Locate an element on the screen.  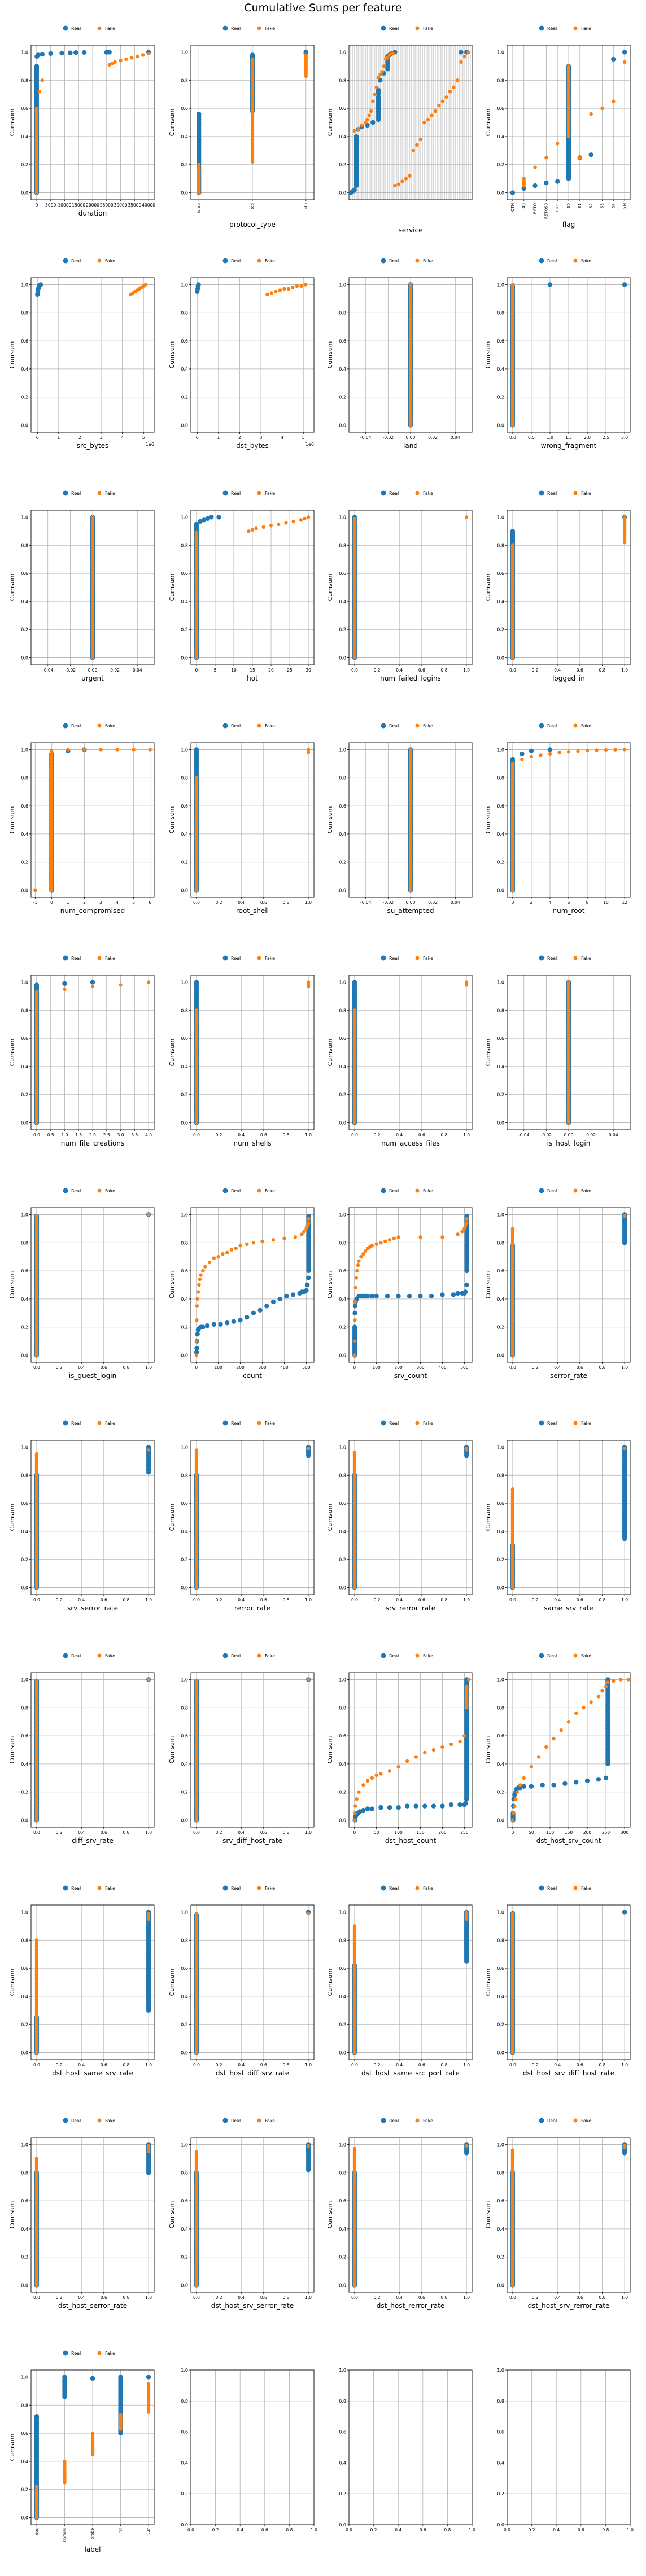
x-tick-label: 0.6 is located at coordinates (421, 670).